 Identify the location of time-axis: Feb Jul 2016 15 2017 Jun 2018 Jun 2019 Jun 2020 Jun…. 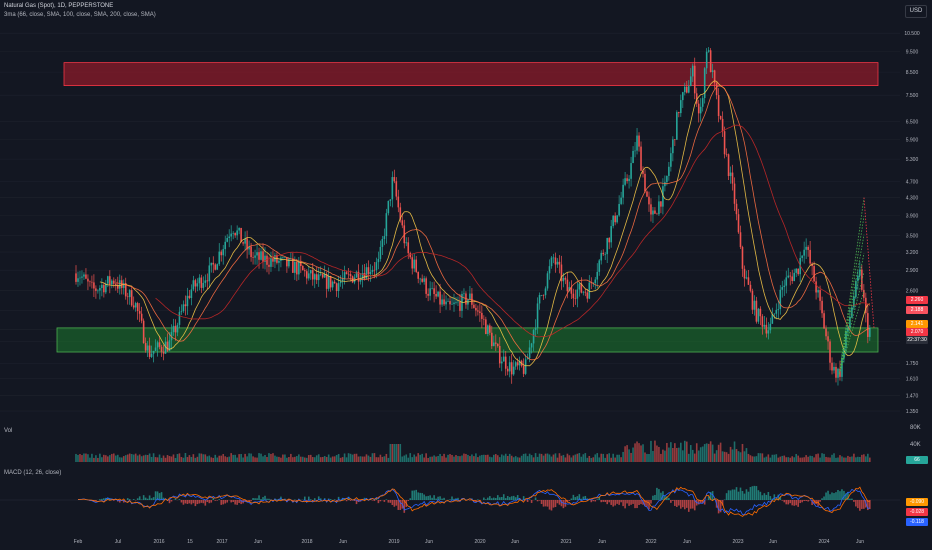
(469, 542).